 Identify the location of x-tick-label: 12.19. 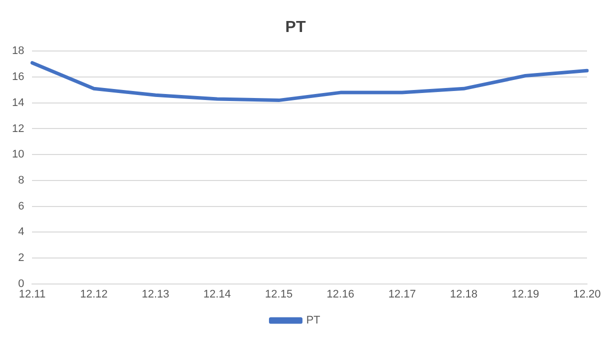
(526, 294).